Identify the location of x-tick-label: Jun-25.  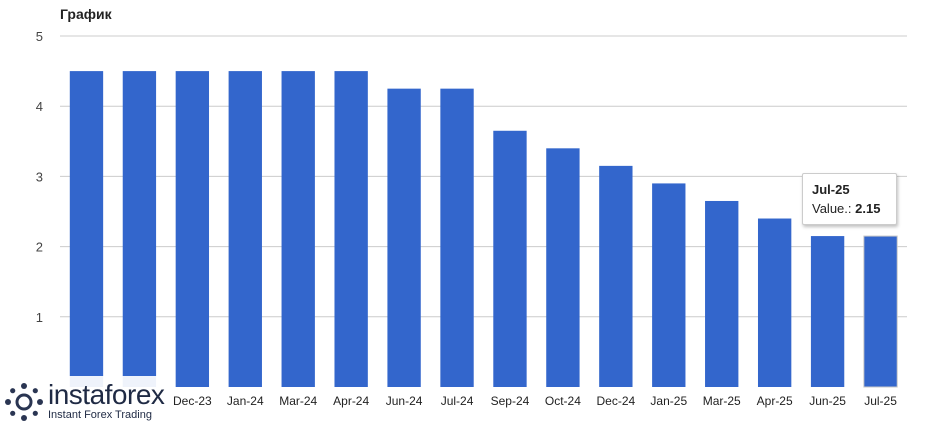
(827, 401).